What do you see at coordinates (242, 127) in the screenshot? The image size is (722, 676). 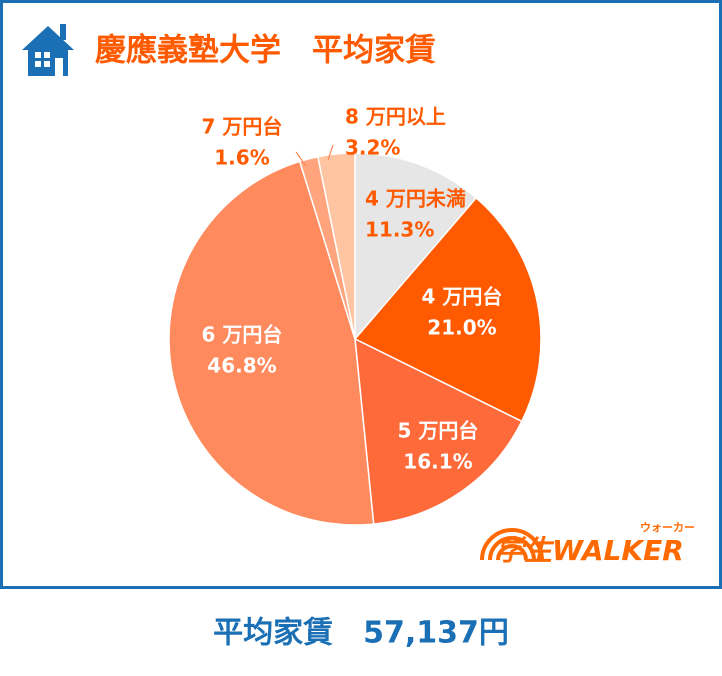 I see `slice-category-label: 7 万円台` at bounding box center [242, 127].